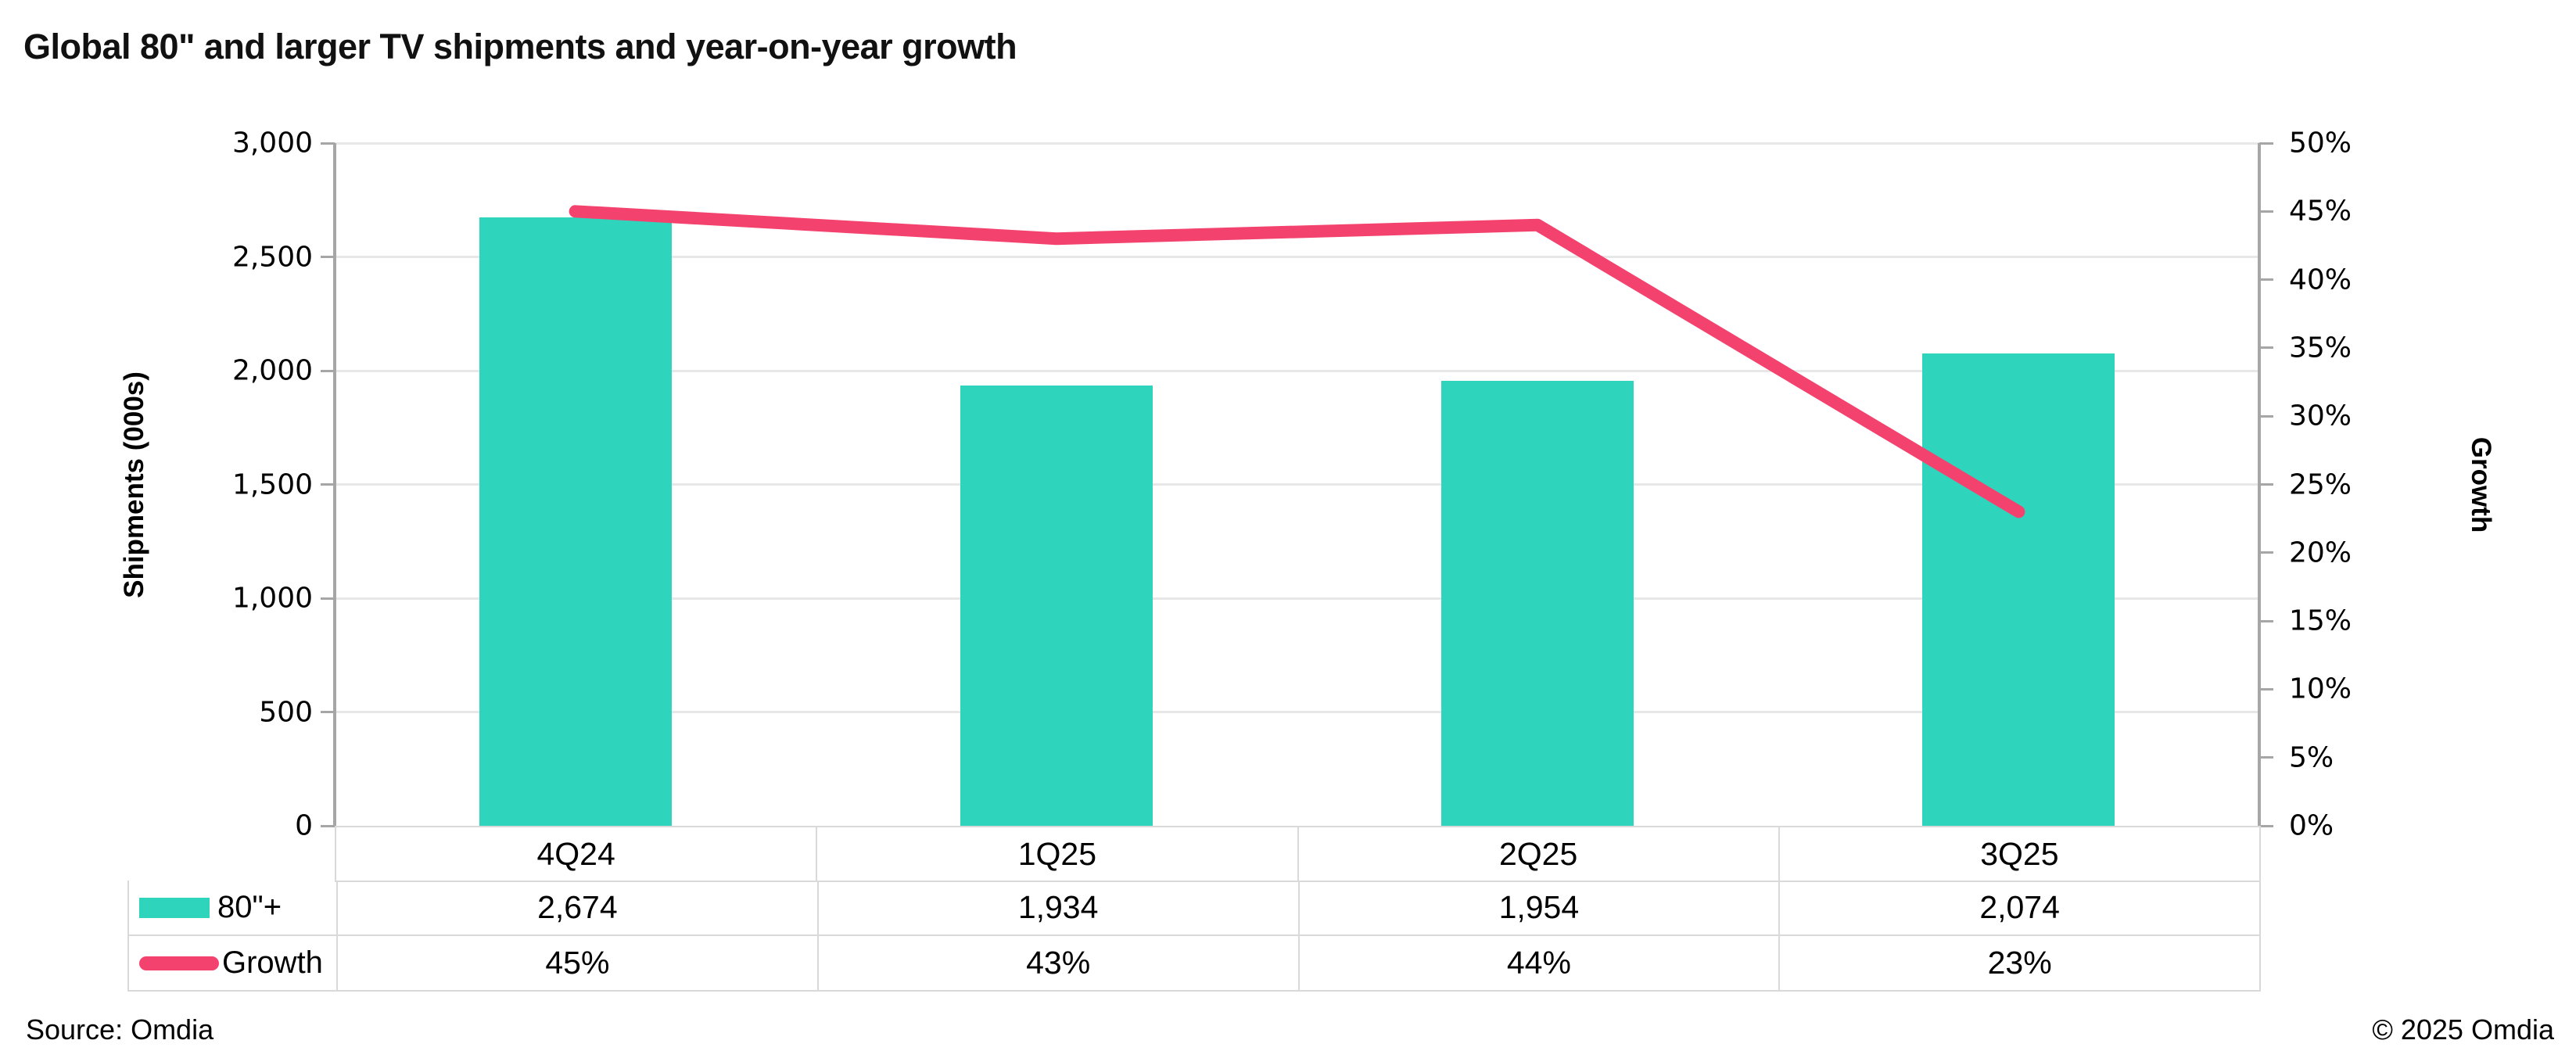 The width and height of the screenshot is (2576, 1051). What do you see at coordinates (1056, 854) in the screenshot?
I see `category-cell-1Q25: 1Q25` at bounding box center [1056, 854].